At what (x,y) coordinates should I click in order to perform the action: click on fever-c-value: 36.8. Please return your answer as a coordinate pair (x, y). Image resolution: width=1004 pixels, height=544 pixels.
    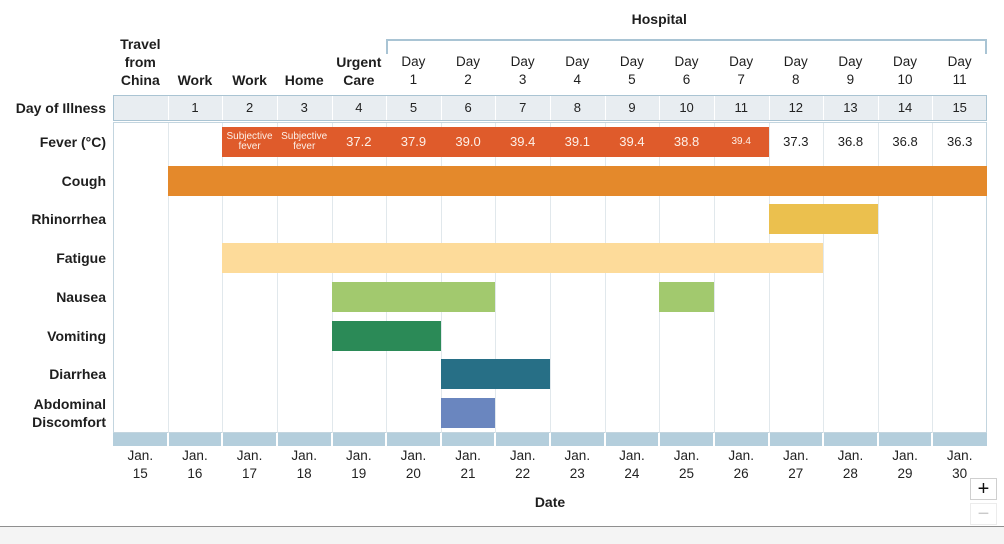
    Looking at the image, I should click on (905, 141).